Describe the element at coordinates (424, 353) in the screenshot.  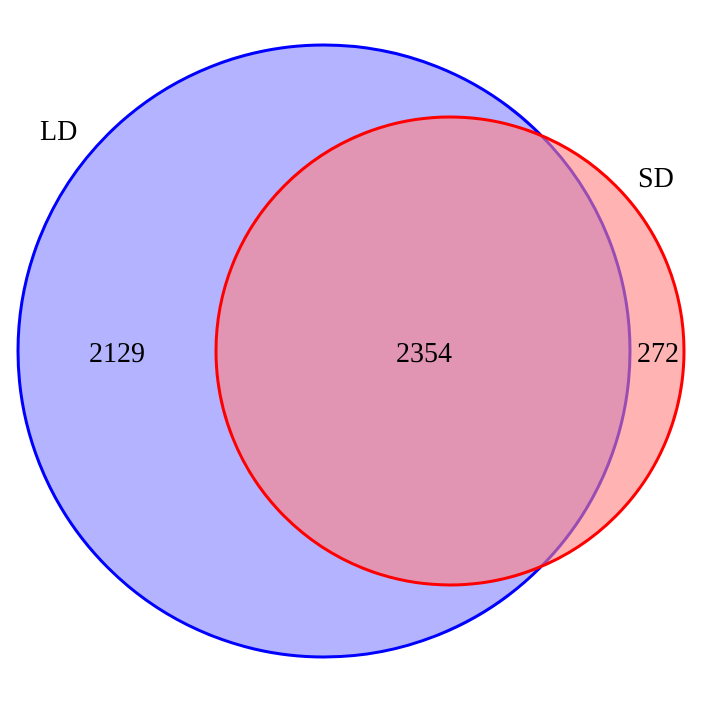
I see `intersection-count: 2354` at that location.